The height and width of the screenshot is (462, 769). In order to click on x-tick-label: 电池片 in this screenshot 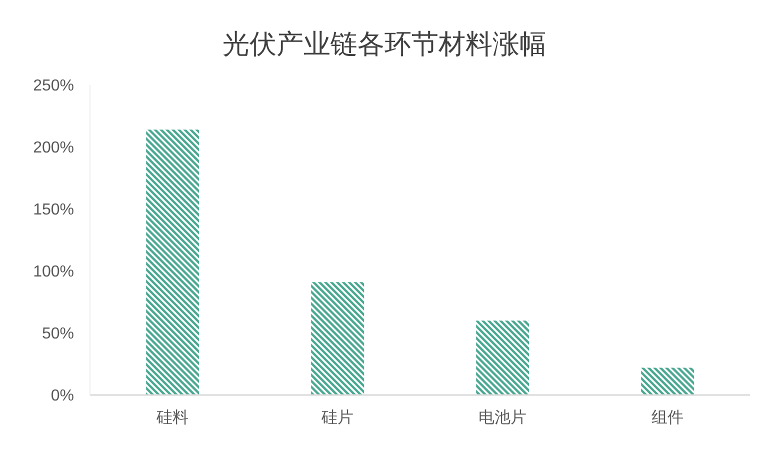, I will do `click(502, 417)`.